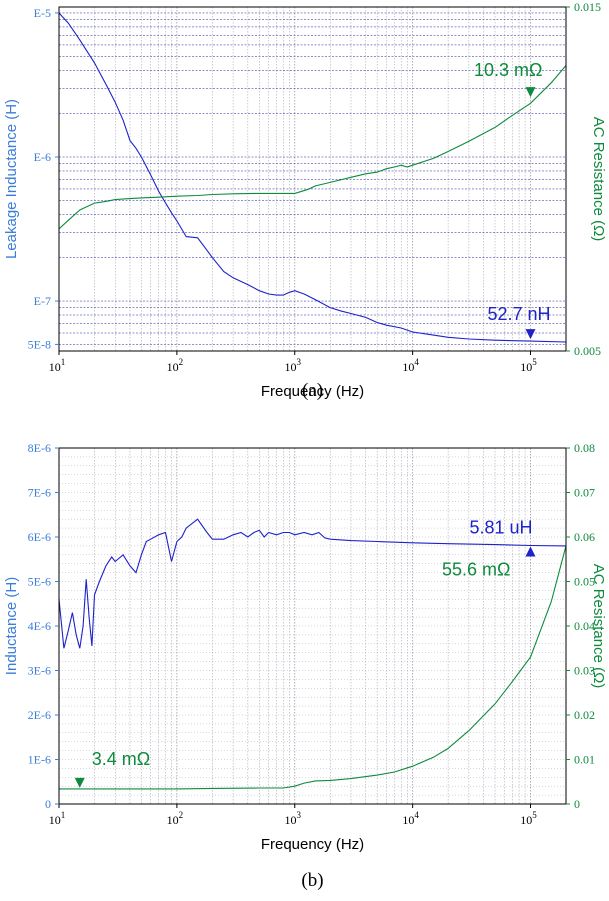 The width and height of the screenshot is (609, 901). I want to click on chart-a-y-ticks: E-5 E-6 E-7 5E-8, so click(43, 178).